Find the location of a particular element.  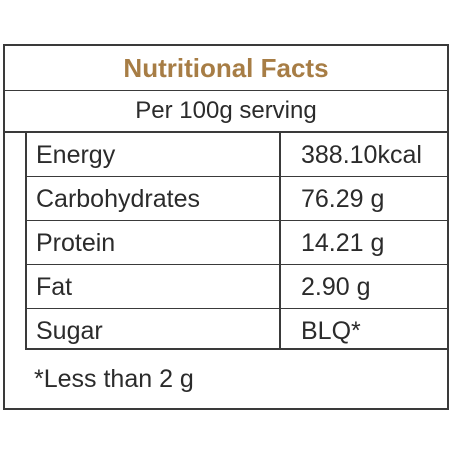

nutrient-label: Carbohydrates is located at coordinates (118, 199).